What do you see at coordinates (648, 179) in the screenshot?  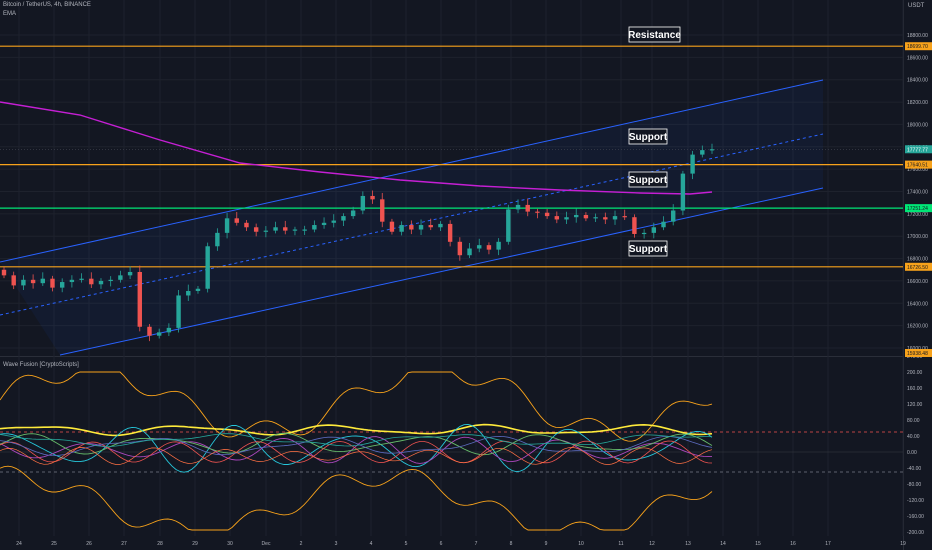 I see `support-callout-2: Support` at bounding box center [648, 179].